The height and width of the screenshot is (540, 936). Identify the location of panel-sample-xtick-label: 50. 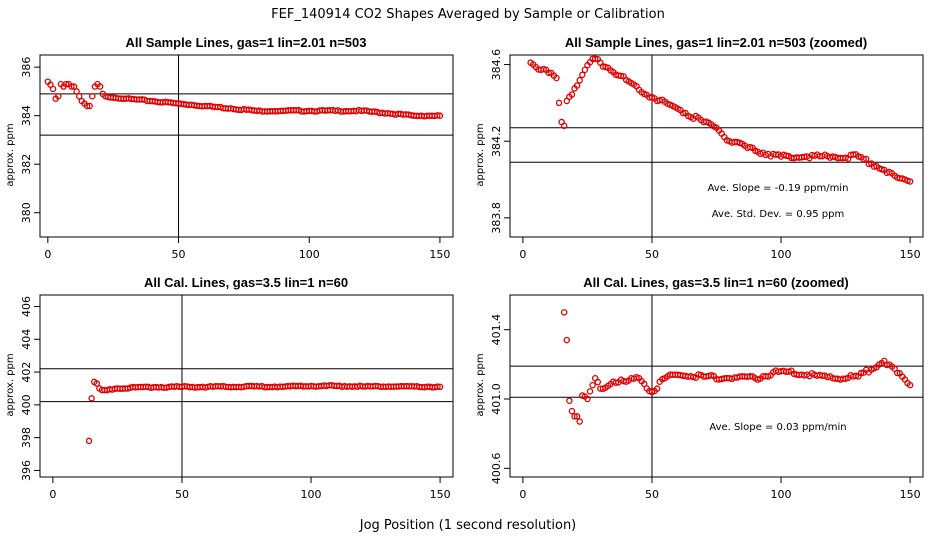
(179, 254).